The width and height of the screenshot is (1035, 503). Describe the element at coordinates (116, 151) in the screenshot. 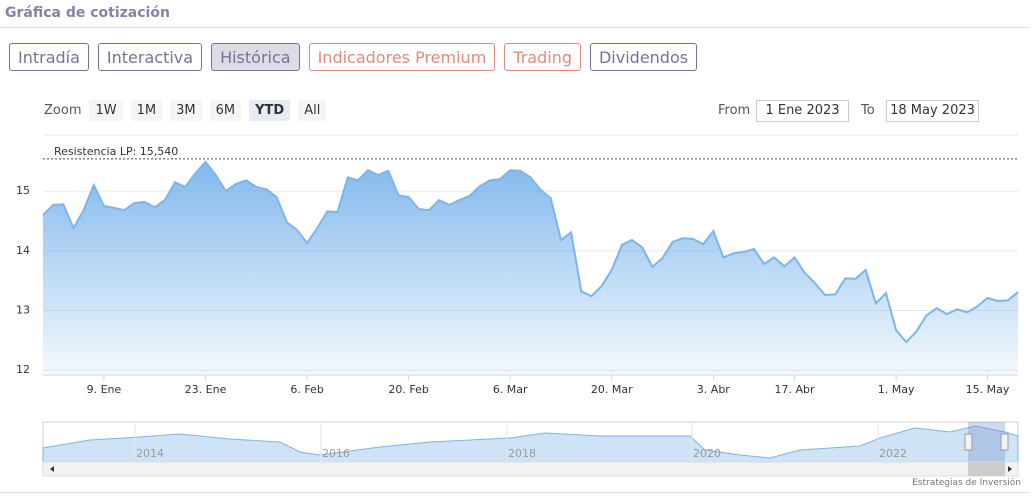

I see `resistance-label: Resistencia LP: 15,540` at that location.